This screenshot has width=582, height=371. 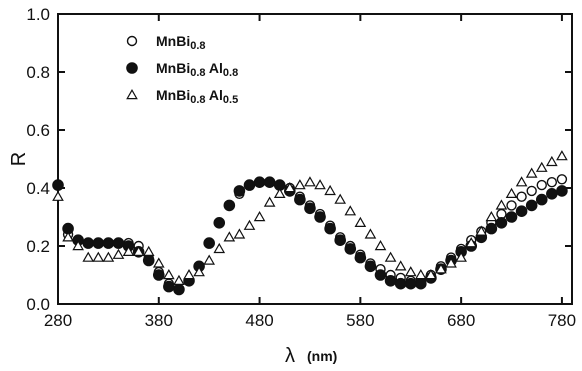 What do you see at coordinates (38, 14) in the screenshot?
I see `y-tick-label: 1.0` at bounding box center [38, 14].